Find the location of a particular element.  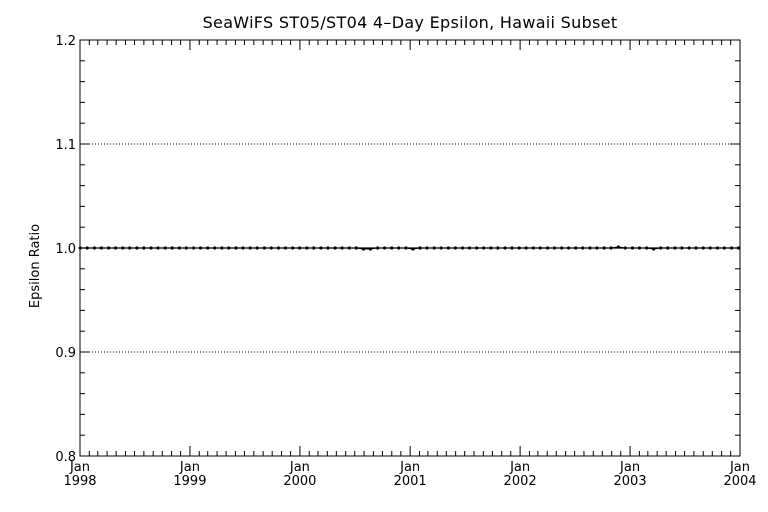

y-tick-label: 1.0 is located at coordinates (65, 249).